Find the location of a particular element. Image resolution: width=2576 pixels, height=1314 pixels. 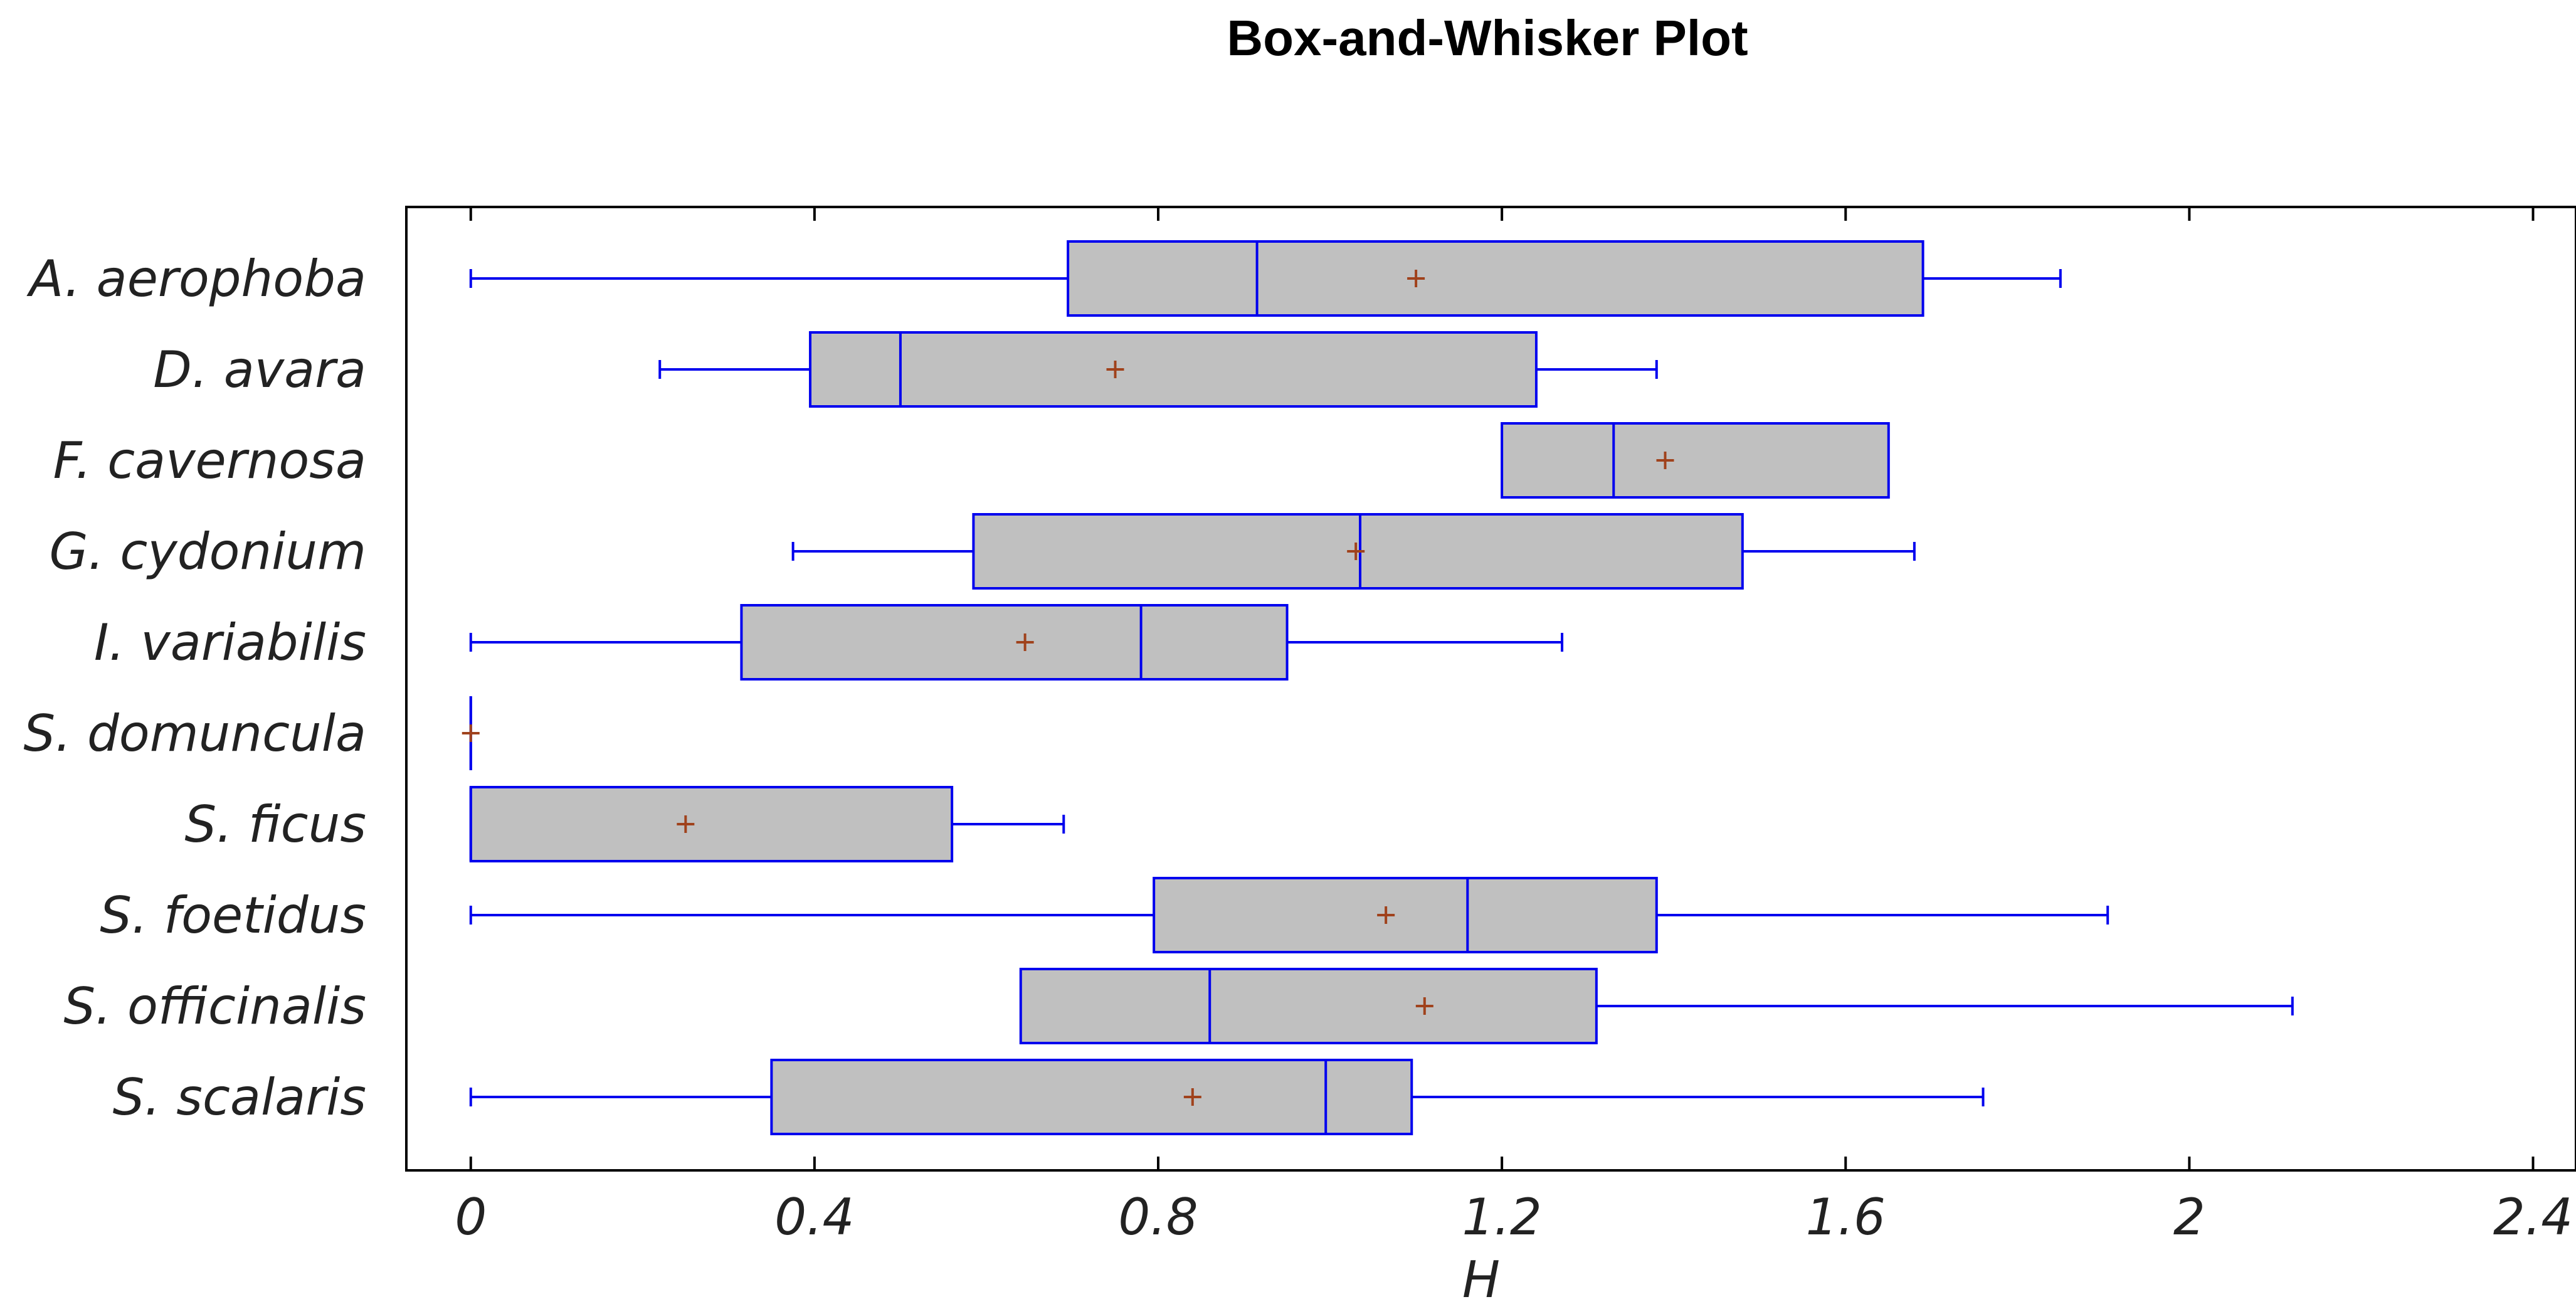

mean-marker-s-domuncula is located at coordinates (471, 733).